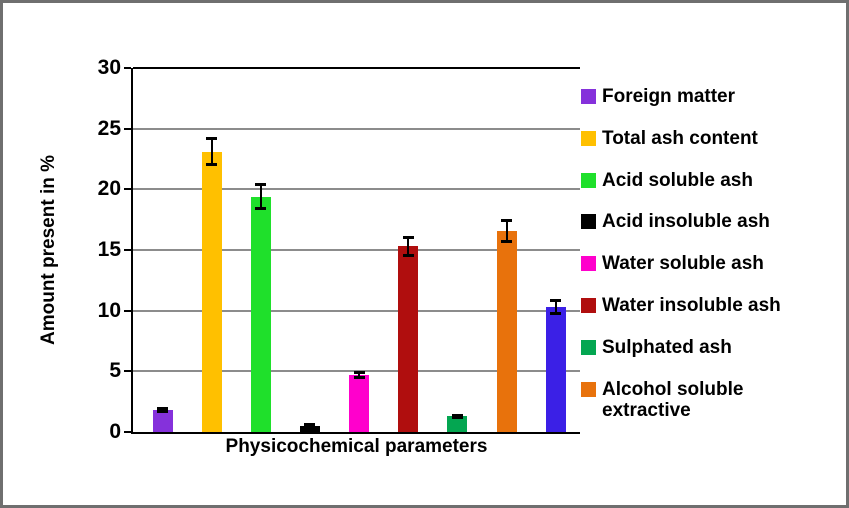 The image size is (849, 508). I want to click on legend-label: Acid insoluble ash, so click(686, 222).